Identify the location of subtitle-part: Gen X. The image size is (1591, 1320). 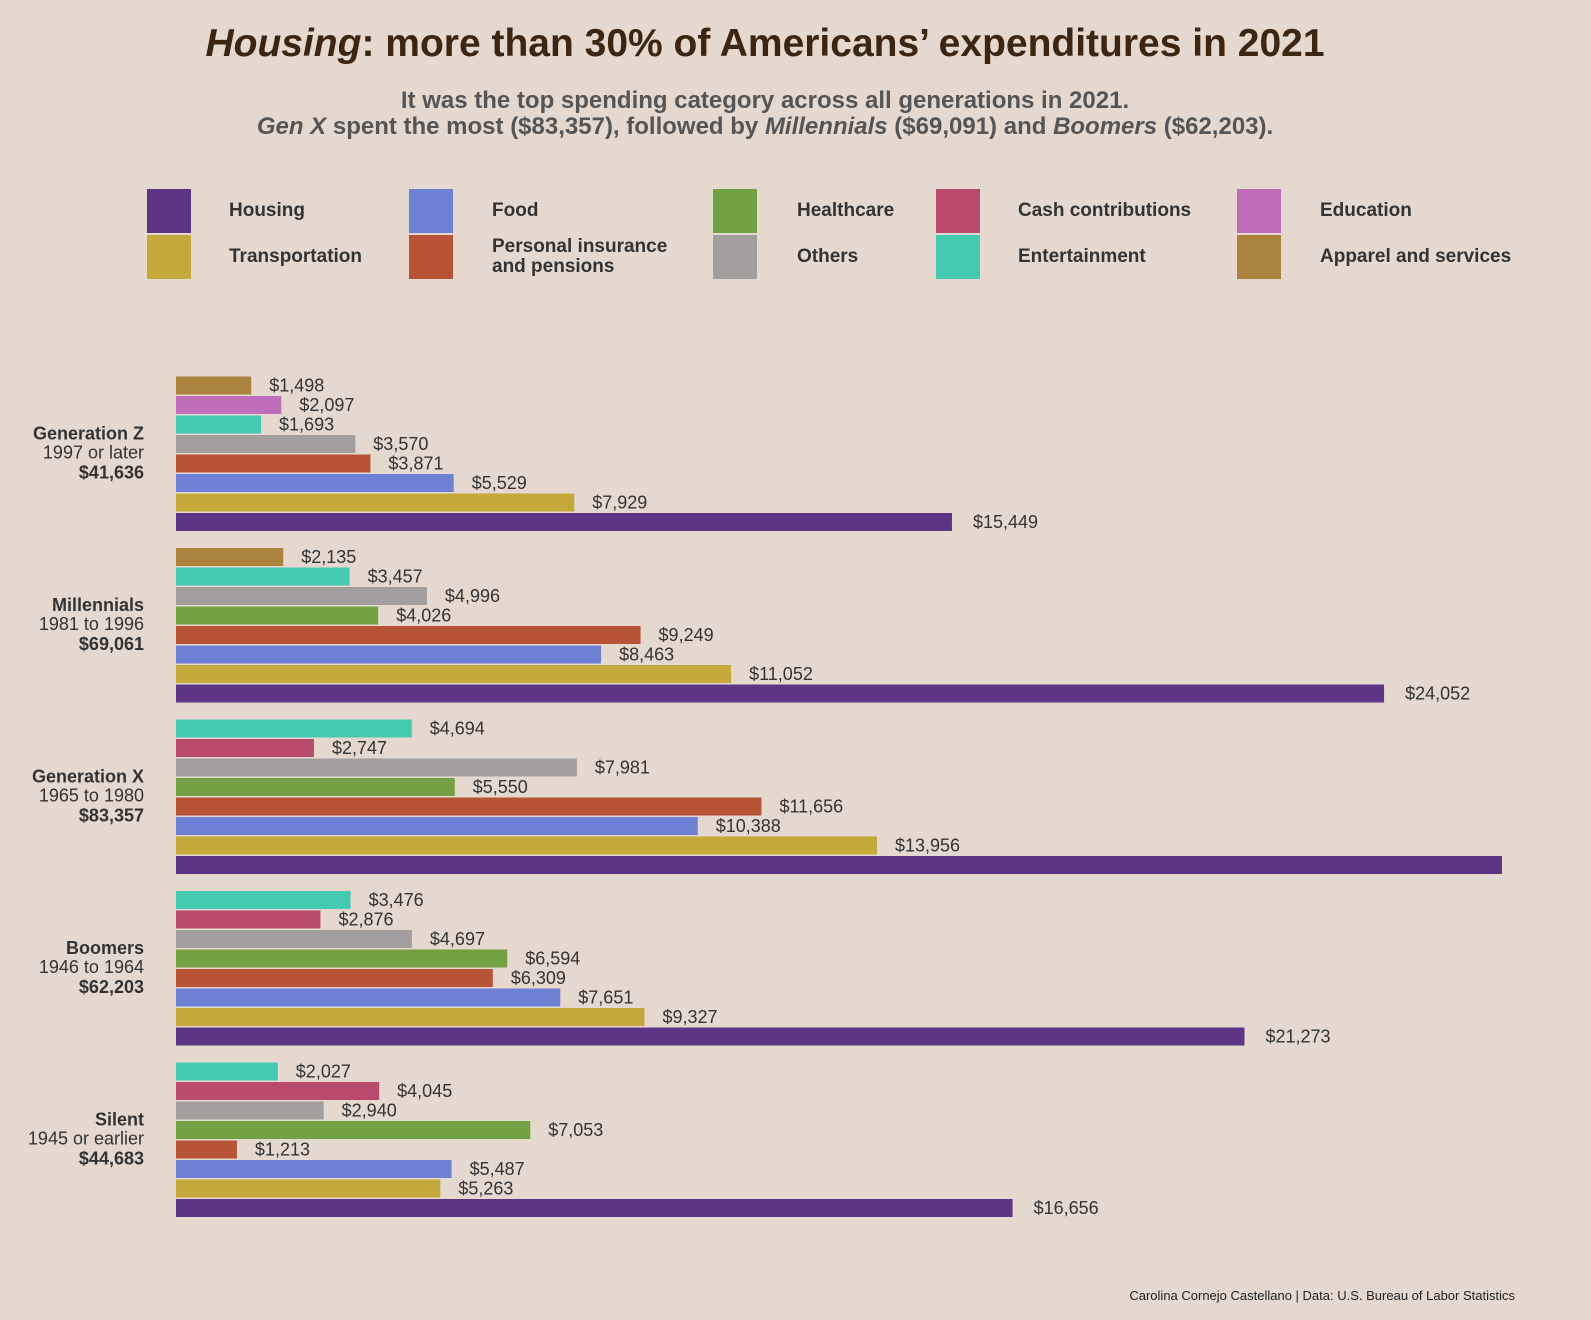
(291, 126).